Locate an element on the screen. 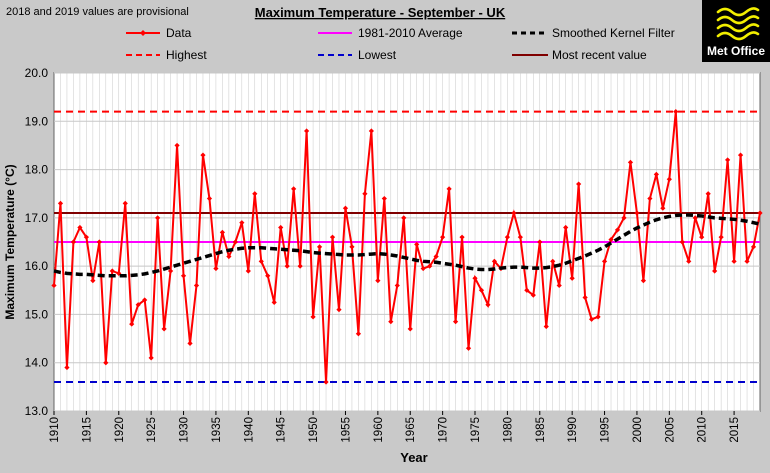  x-tick-label: 2005 is located at coordinates (670, 430).